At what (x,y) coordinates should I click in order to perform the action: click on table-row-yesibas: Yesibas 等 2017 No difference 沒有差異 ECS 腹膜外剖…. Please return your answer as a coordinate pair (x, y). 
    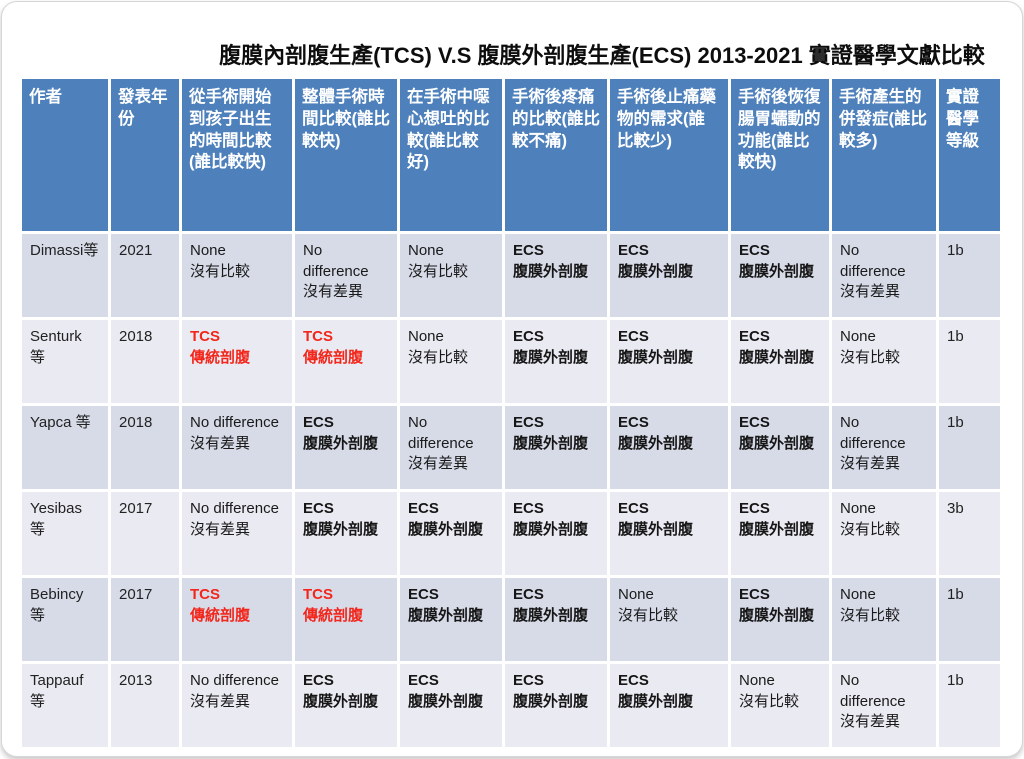
    Looking at the image, I should click on (511, 533).